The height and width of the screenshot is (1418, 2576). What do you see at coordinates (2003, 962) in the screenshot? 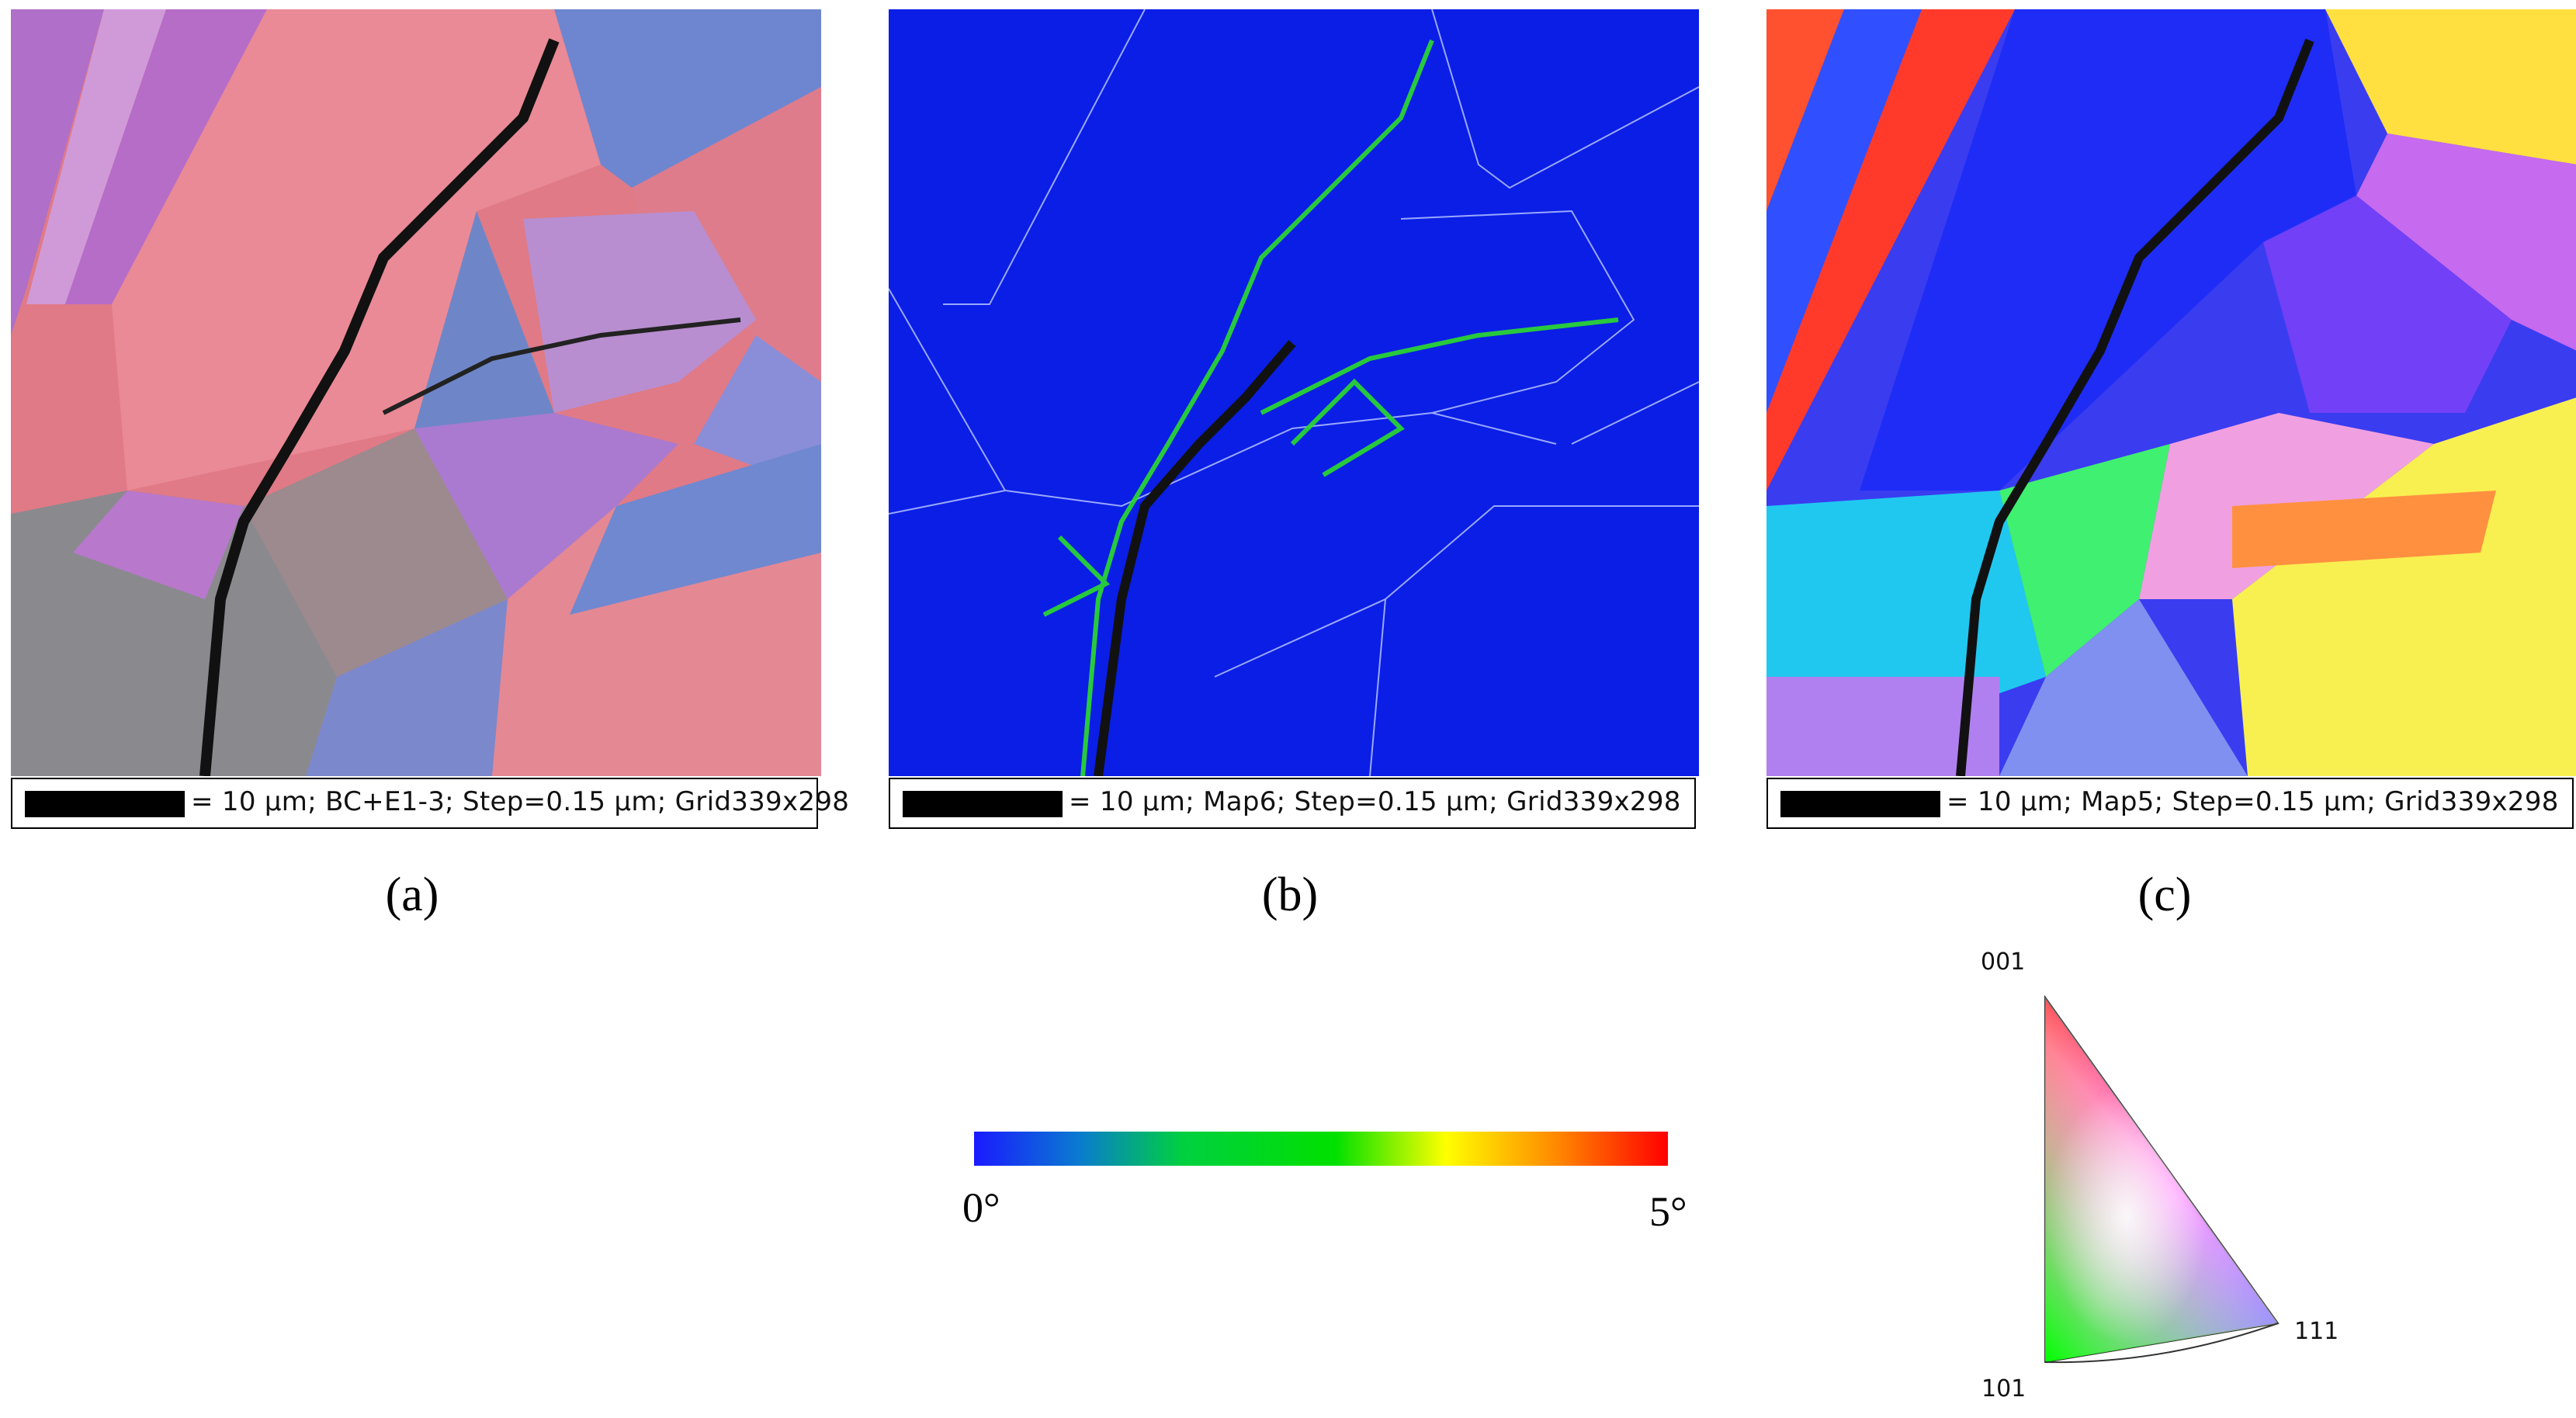
I see `ipf-label-001: 001` at bounding box center [2003, 962].